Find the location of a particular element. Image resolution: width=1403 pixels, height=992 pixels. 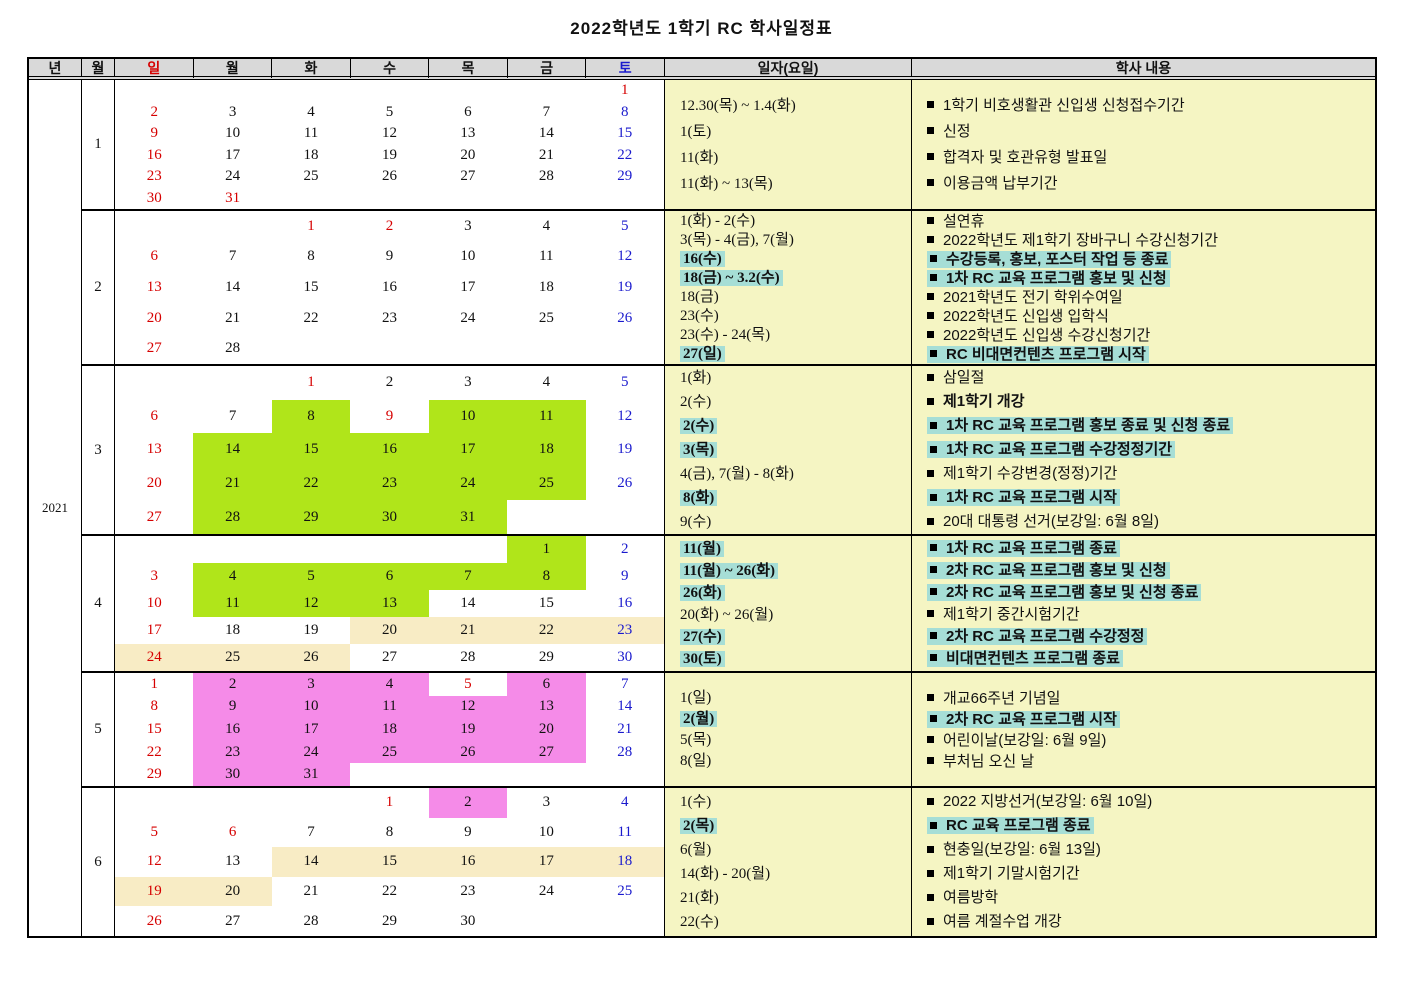

header-weekday-mon: 월 is located at coordinates (233, 67).